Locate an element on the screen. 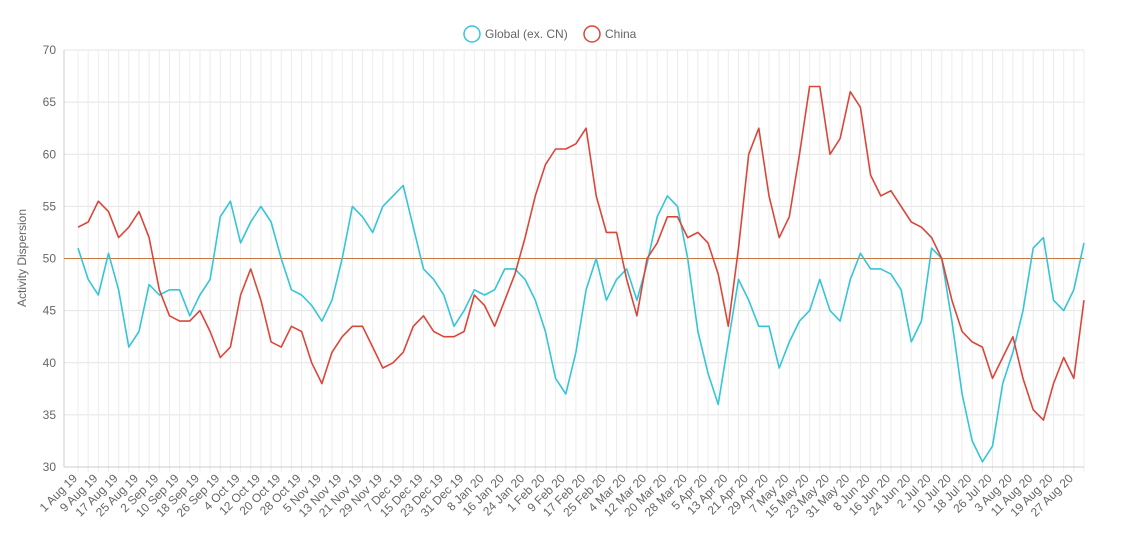 The width and height of the screenshot is (1130, 534). y-tick-label: 45 is located at coordinates (50, 311).